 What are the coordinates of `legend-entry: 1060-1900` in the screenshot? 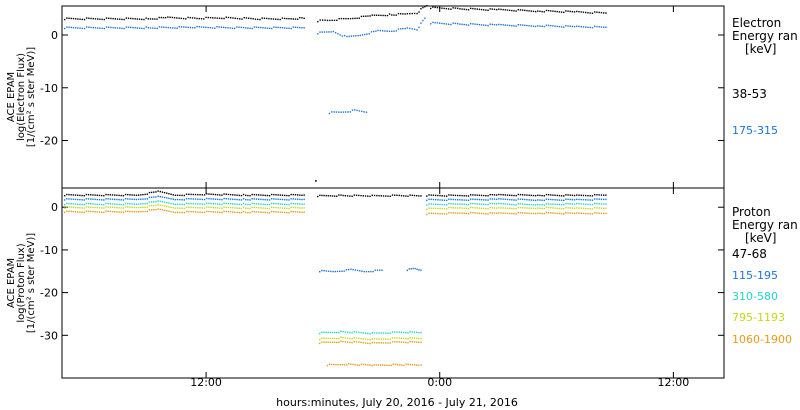 It's located at (762, 339).